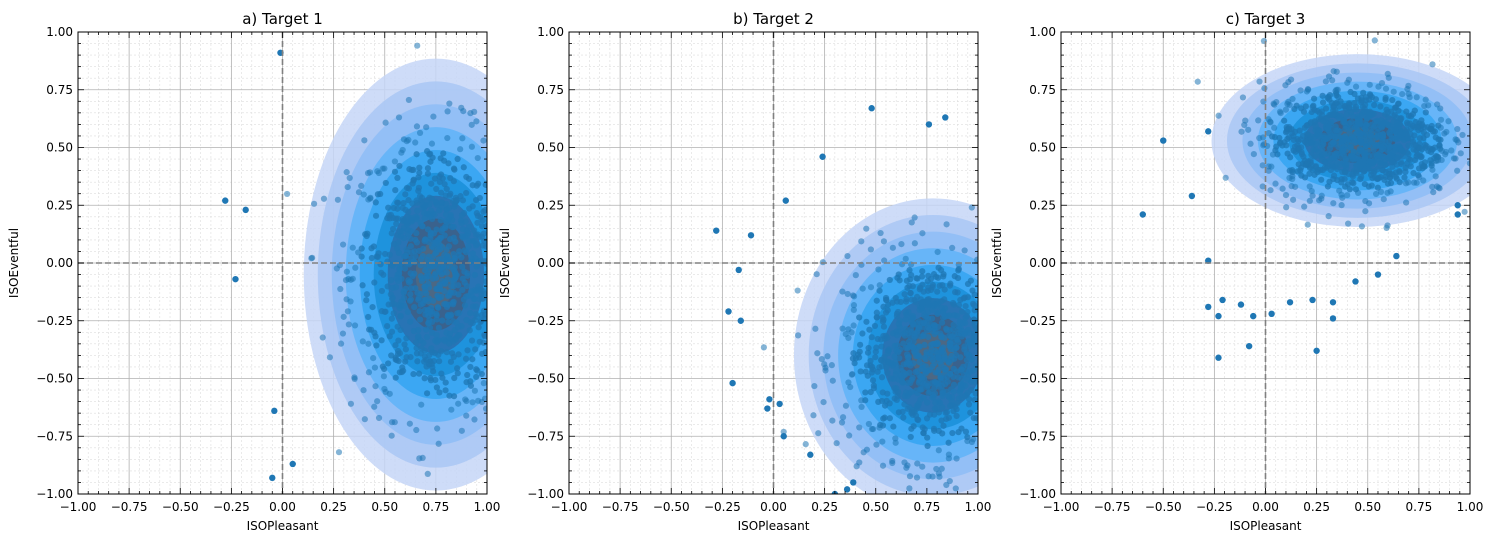 The width and height of the screenshot is (1497, 542). Describe the element at coordinates (773, 507) in the screenshot. I see `x-tick-label: 0.00` at that location.